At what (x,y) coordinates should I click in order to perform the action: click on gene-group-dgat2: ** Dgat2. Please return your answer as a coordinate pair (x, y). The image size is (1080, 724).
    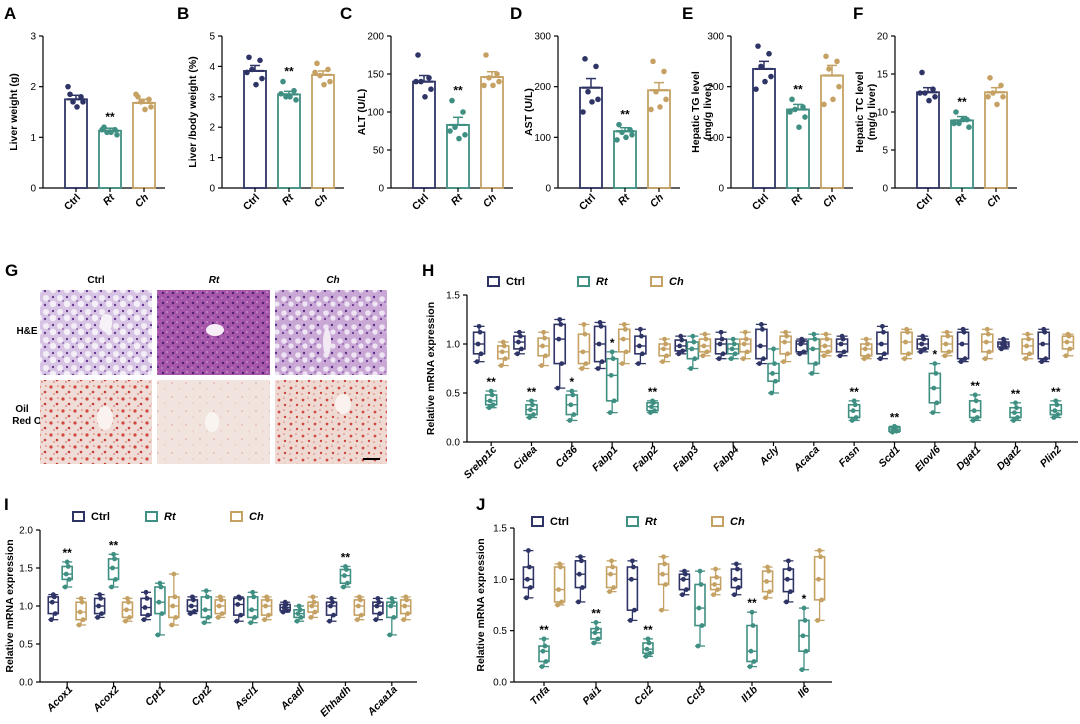
    Looking at the image, I should click on (1014, 402).